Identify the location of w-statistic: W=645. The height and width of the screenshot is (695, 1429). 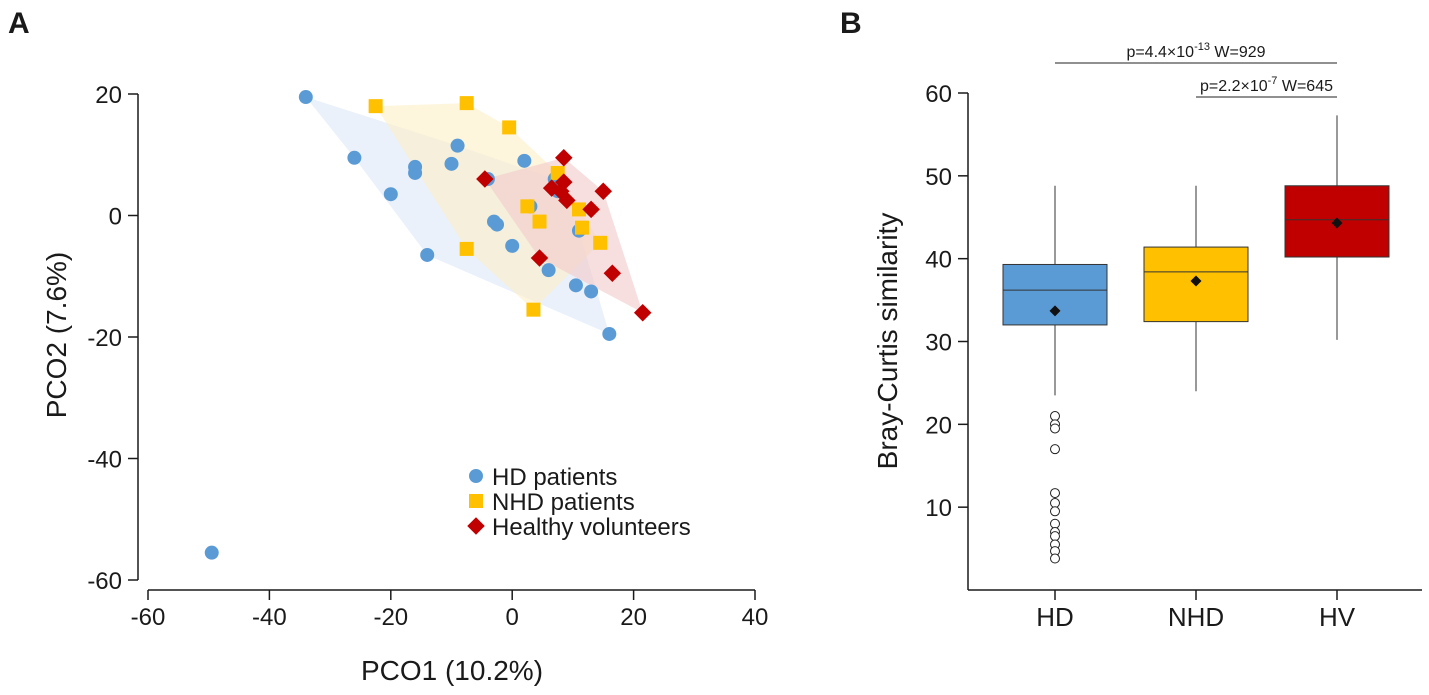
(1305, 86).